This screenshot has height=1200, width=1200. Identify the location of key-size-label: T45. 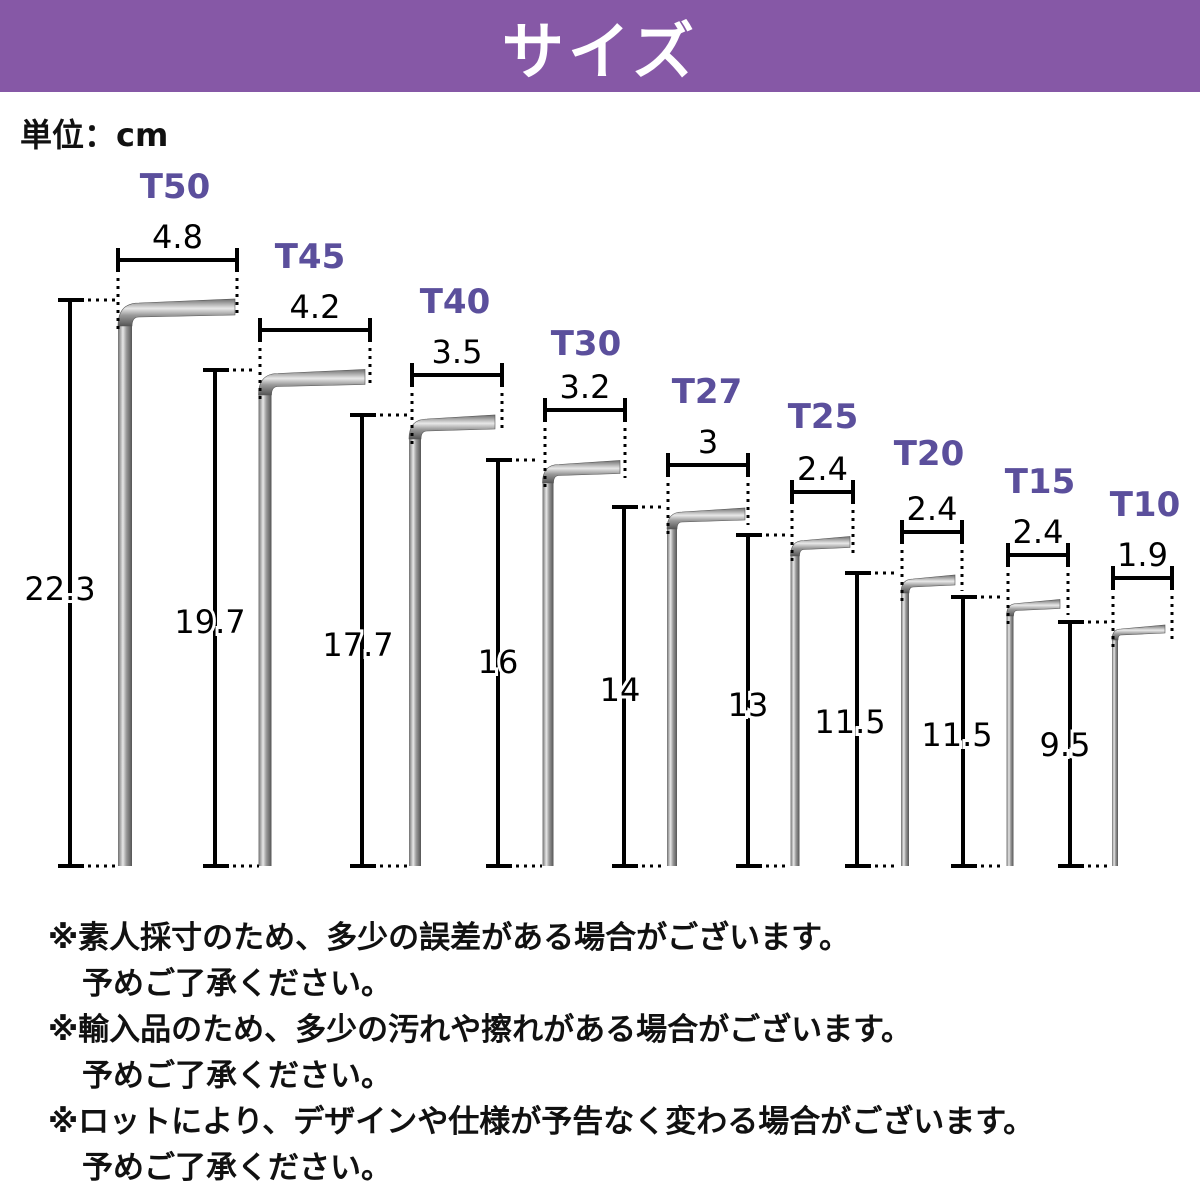
(310, 257).